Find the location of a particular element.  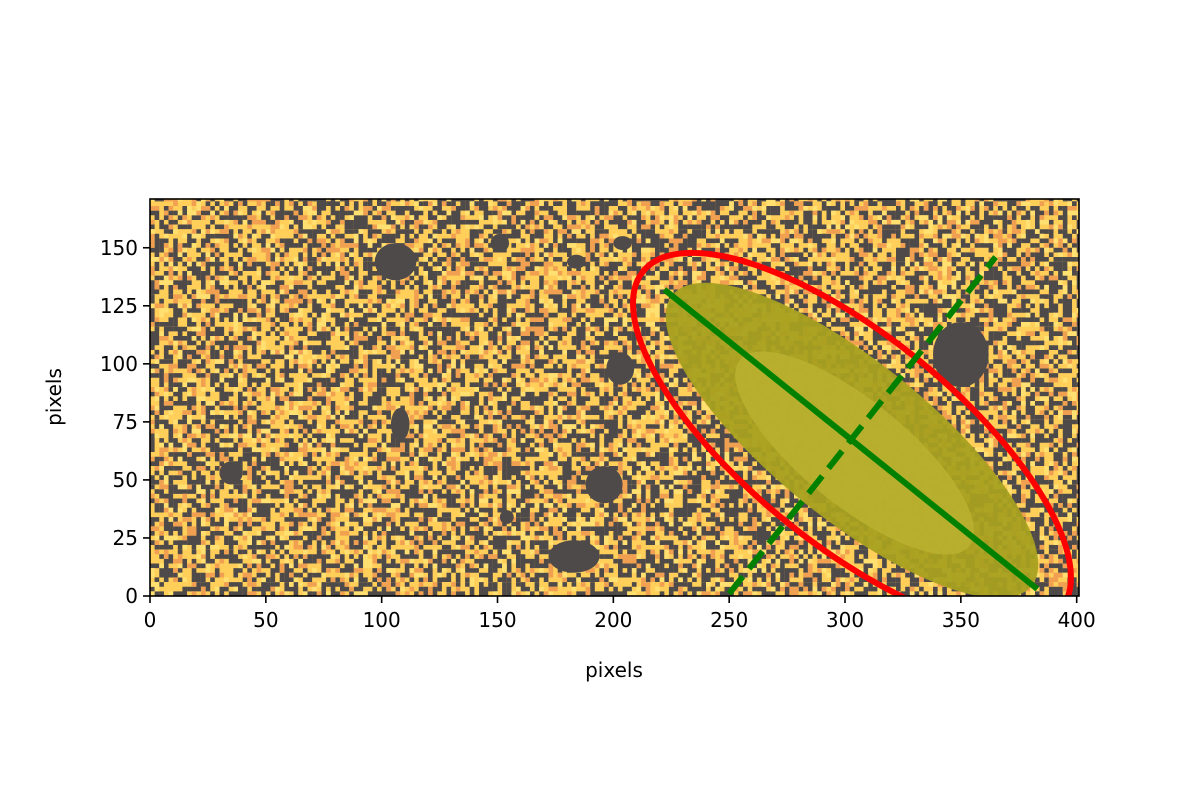

x-tick-label: 200 is located at coordinates (613, 620).